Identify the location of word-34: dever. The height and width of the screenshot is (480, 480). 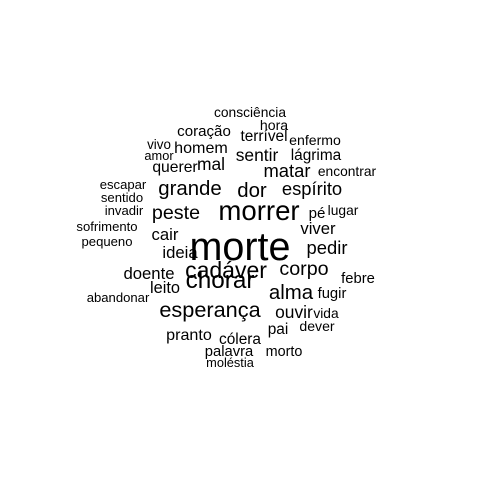
(317, 326).